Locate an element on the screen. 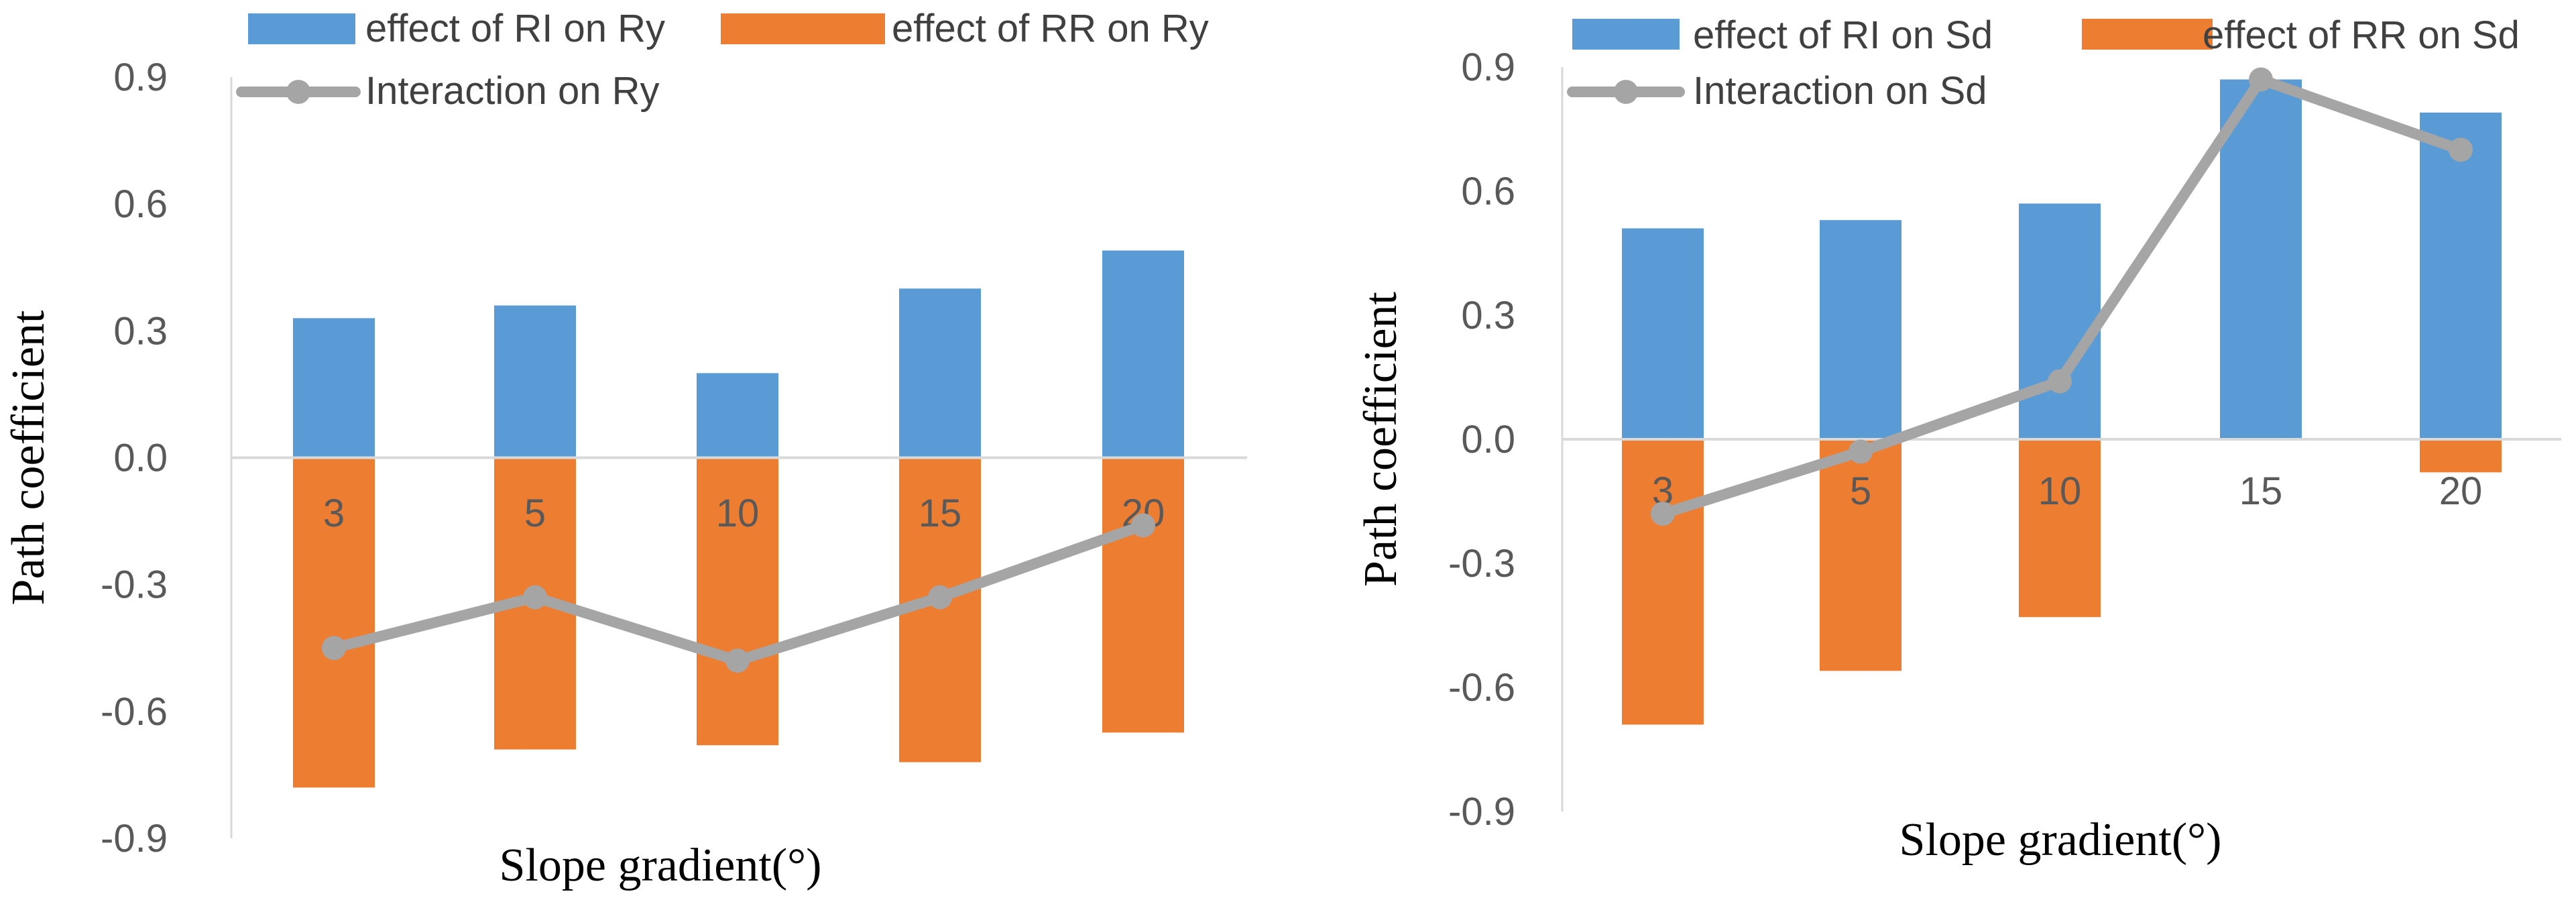 The height and width of the screenshot is (902, 2576). x-category-label: 20 is located at coordinates (2461, 491).